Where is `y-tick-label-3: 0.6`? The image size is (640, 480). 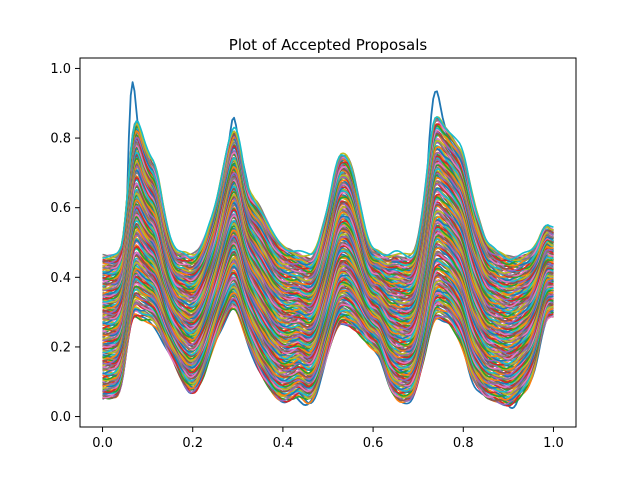 y-tick-label-3: 0.6 is located at coordinates (60, 208).